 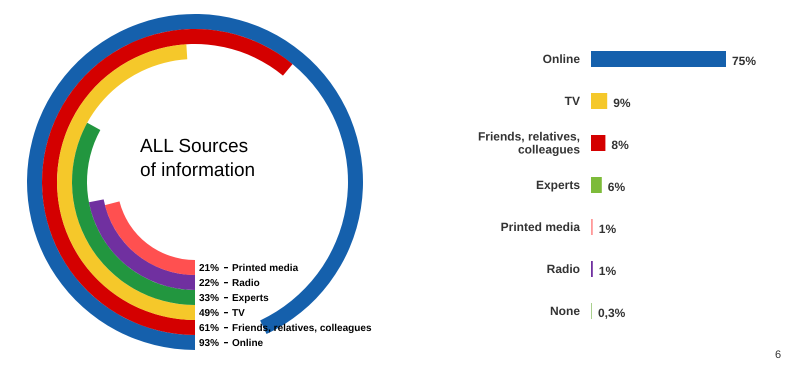 What do you see at coordinates (265, 268) in the screenshot?
I see `category-label: Printed media` at bounding box center [265, 268].